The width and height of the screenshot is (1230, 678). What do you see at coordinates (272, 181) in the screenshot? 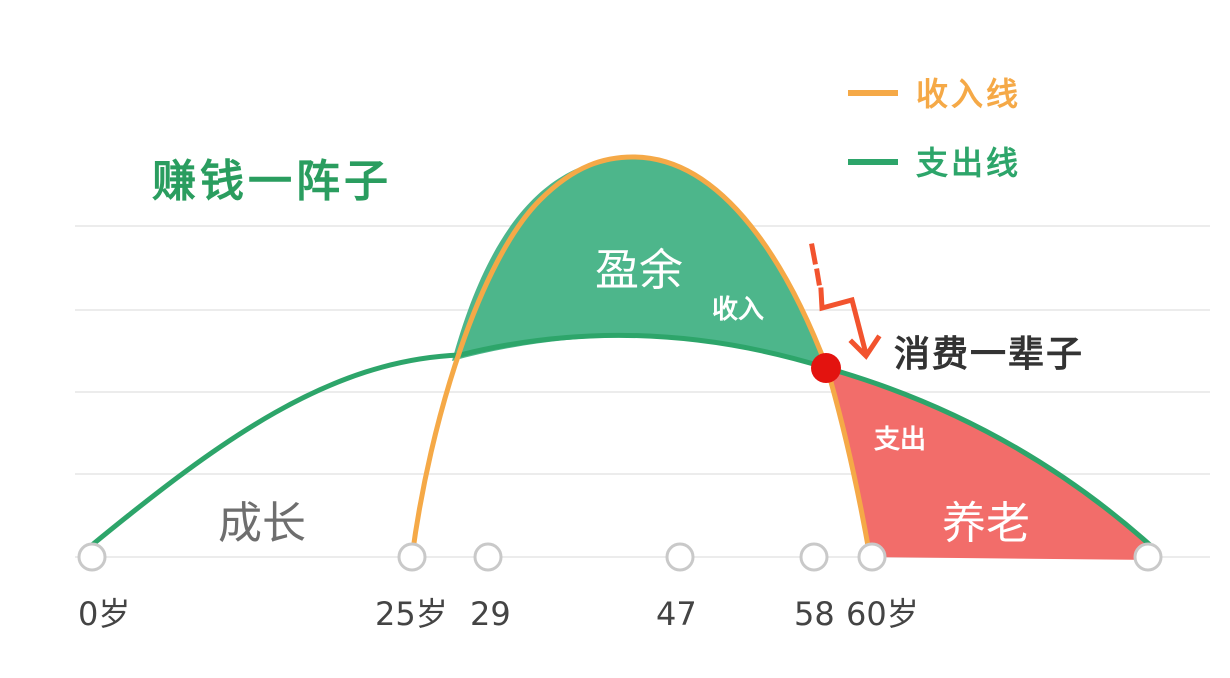
I see `diagram-title: 赚钱一阵子` at bounding box center [272, 181].